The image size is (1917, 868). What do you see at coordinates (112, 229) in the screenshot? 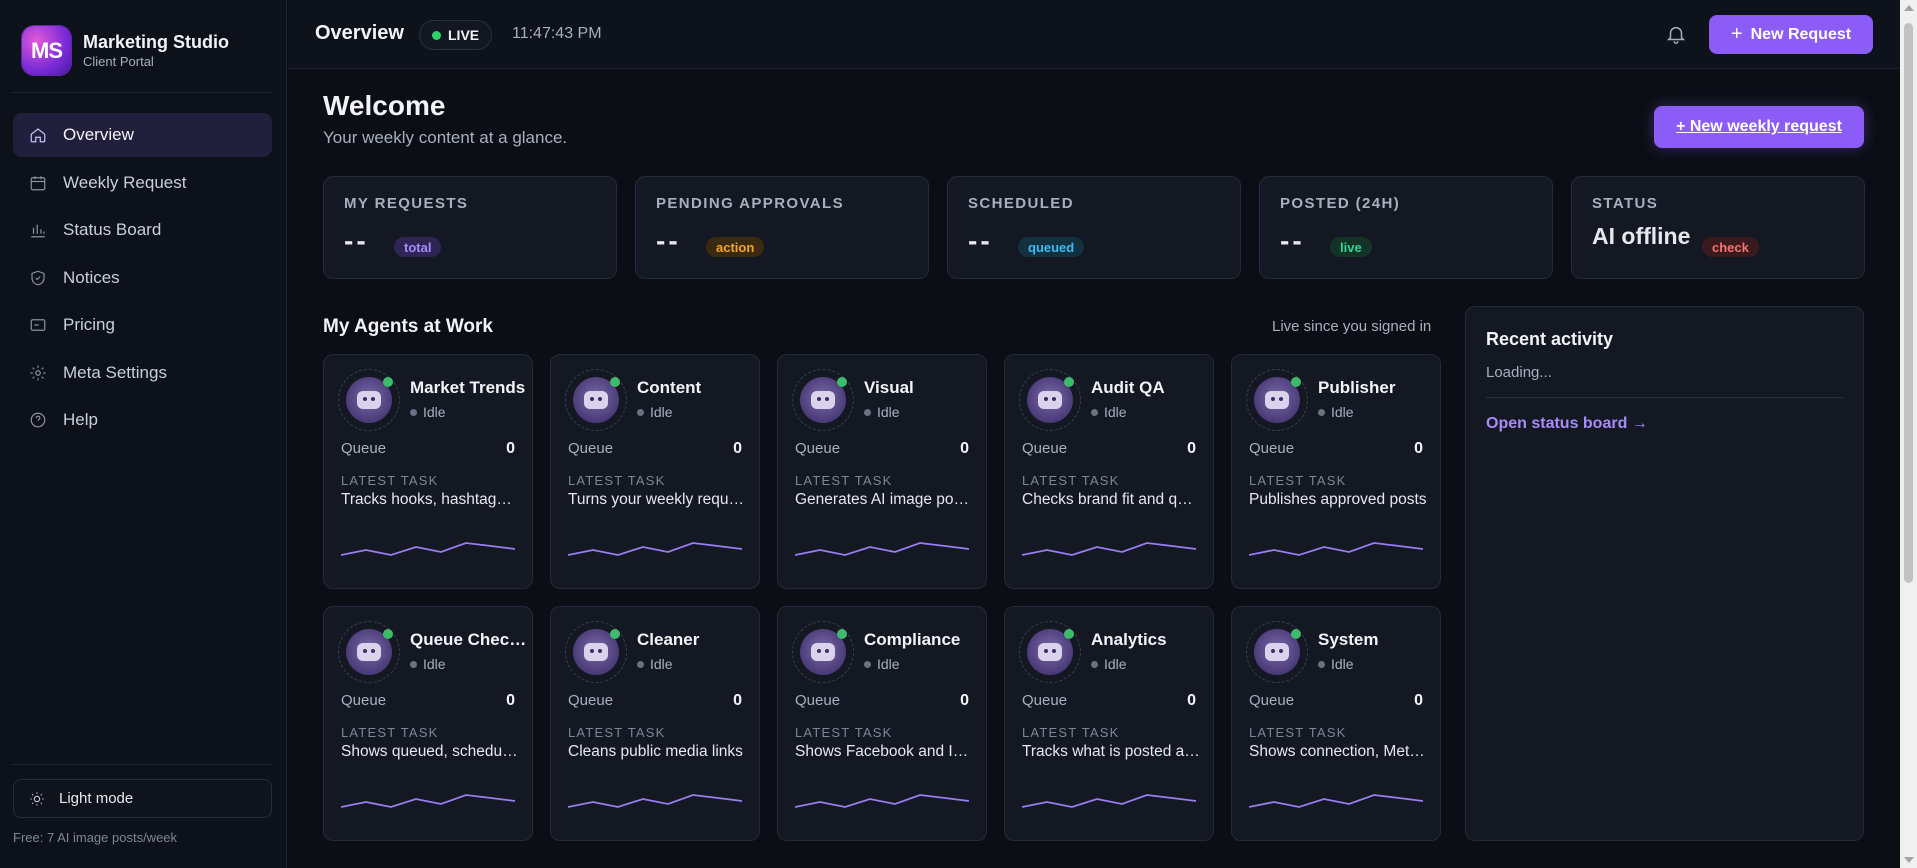
I see `sidebar-item-label: Status Board` at bounding box center [112, 229].